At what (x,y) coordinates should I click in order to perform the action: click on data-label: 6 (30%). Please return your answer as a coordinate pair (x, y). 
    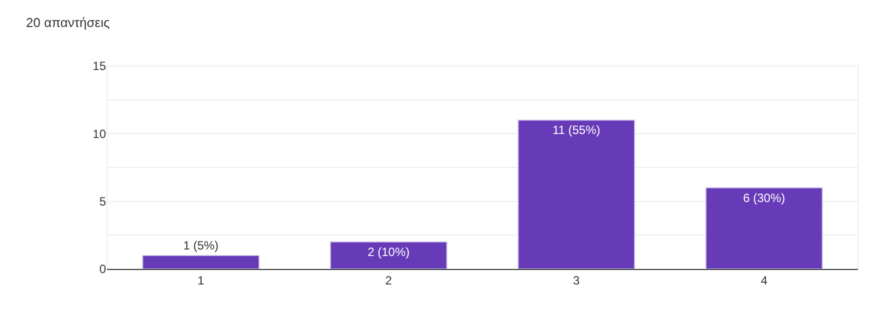
    Looking at the image, I should click on (764, 197).